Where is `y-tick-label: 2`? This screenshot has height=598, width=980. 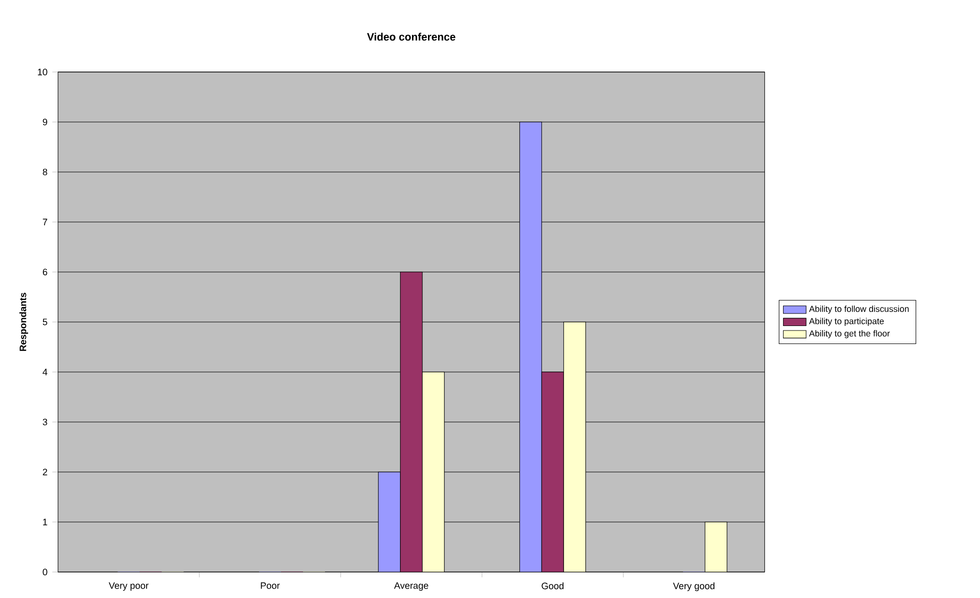
y-tick-label: 2 is located at coordinates (45, 472).